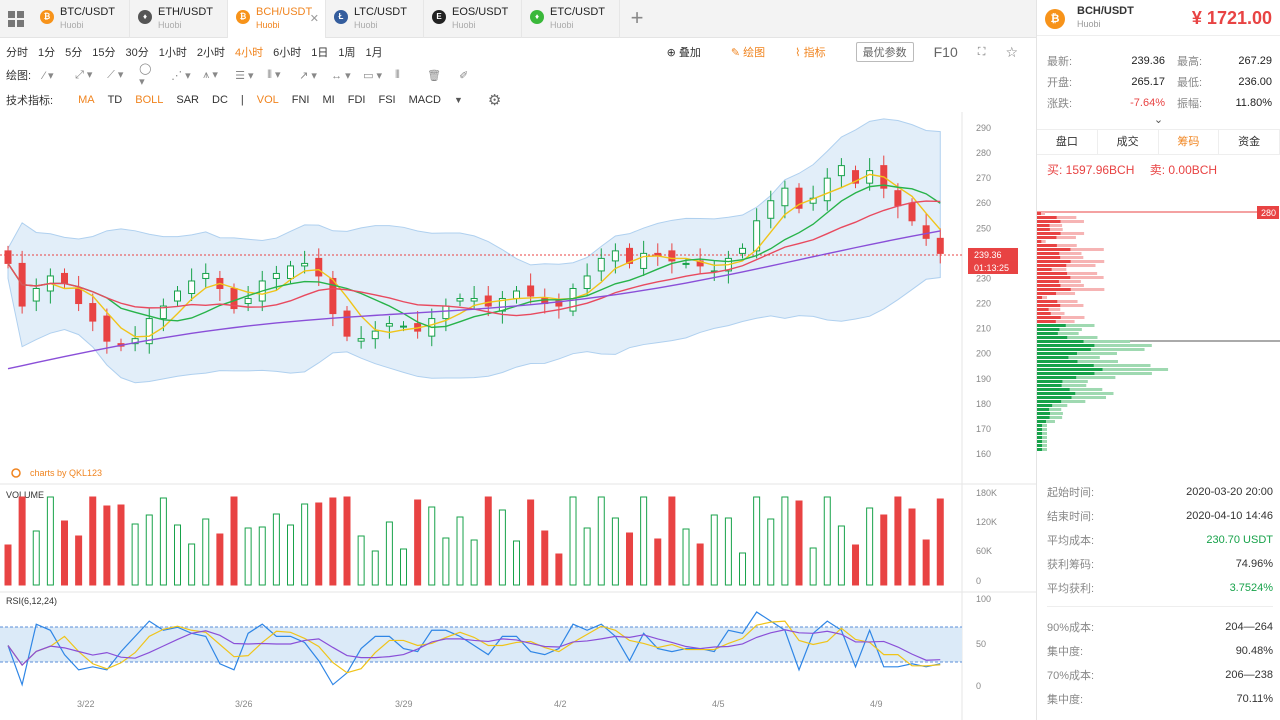 The width and height of the screenshot is (1280, 720). Describe the element at coordinates (373, 75) in the screenshot. I see `text-tool-icon: ▭ ▾` at that location.